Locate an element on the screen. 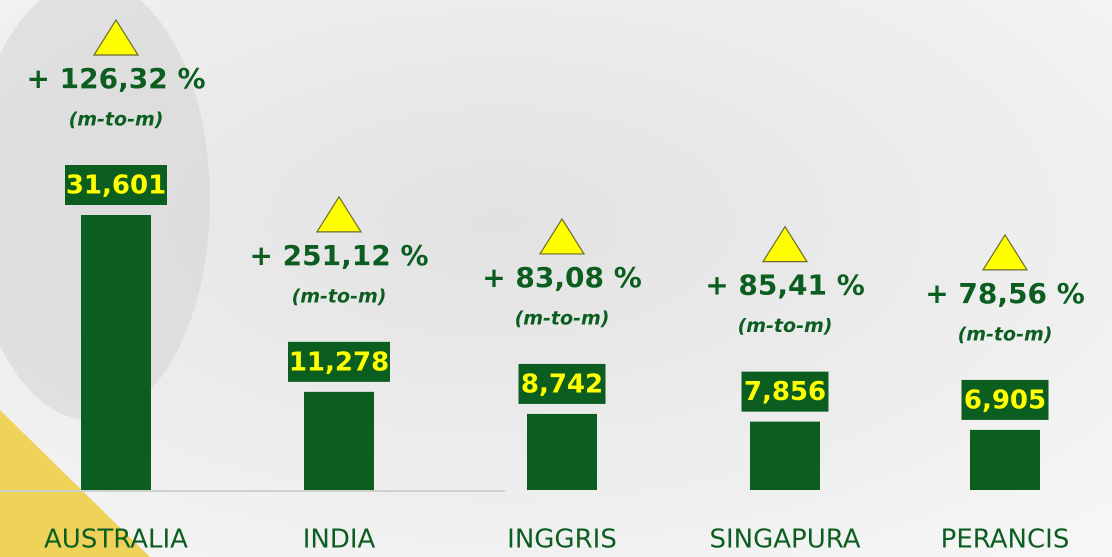 The height and width of the screenshot is (557, 1112). growth-label: + 83,08 % is located at coordinates (562, 277).